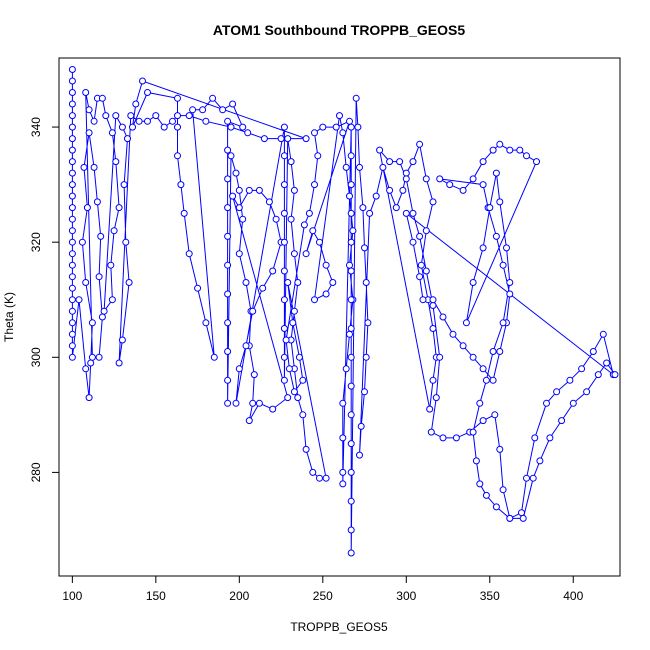 The image size is (650, 650). I want to click on y-tick-label: 280, so click(36, 472).